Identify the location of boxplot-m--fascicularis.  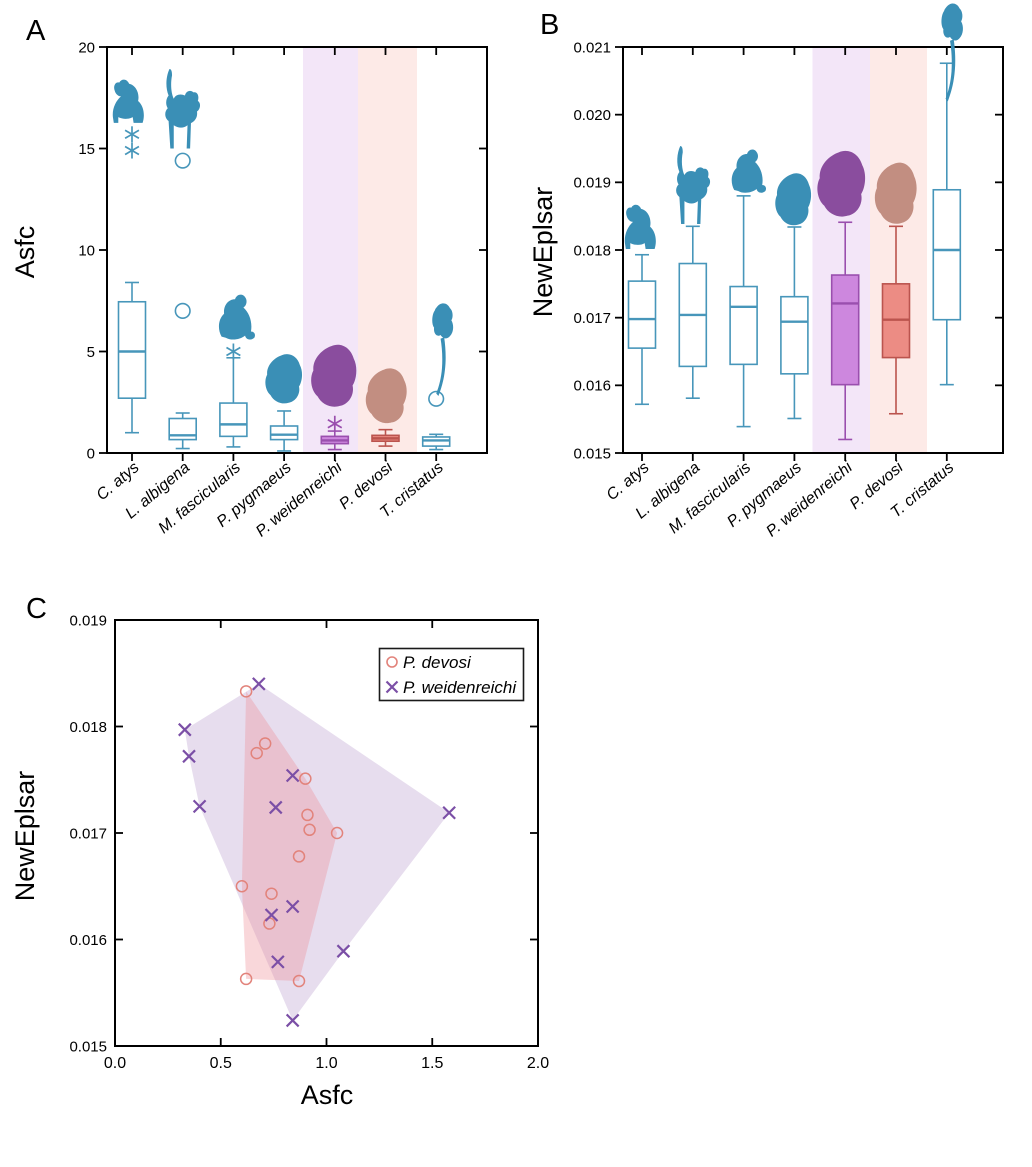
(743, 311).